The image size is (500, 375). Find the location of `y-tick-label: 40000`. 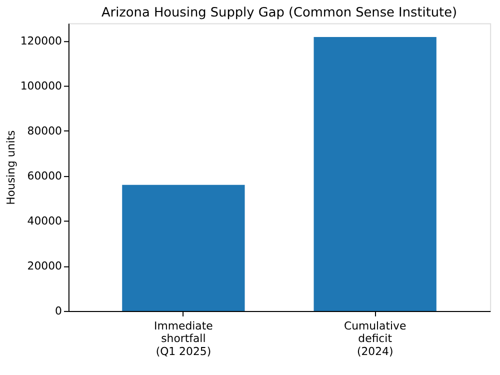

y-tick-label: 40000 is located at coordinates (44, 221).